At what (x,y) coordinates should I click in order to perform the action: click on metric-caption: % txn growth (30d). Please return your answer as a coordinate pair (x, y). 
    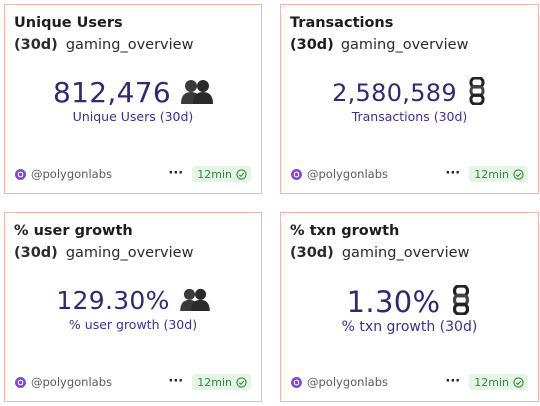
    Looking at the image, I should click on (409, 327).